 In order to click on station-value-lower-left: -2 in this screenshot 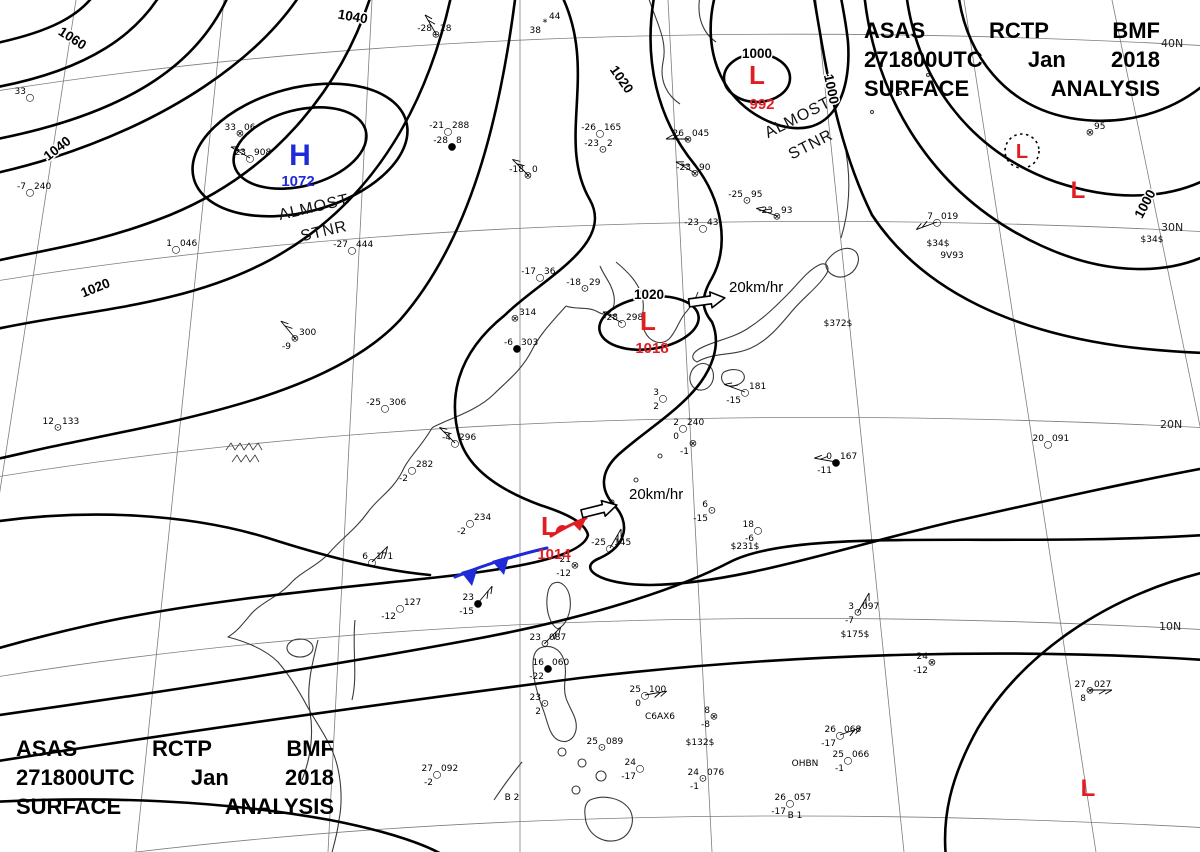, I will do `click(428, 783)`.